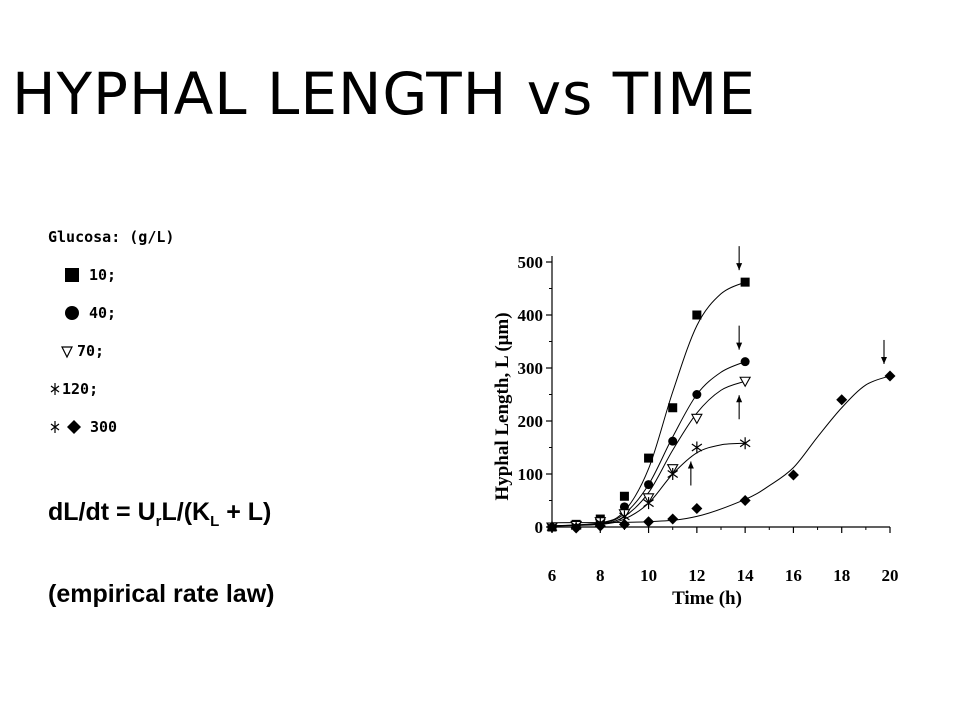 The height and width of the screenshot is (720, 960). I want to click on filled-circle-icon, so click(72, 313).